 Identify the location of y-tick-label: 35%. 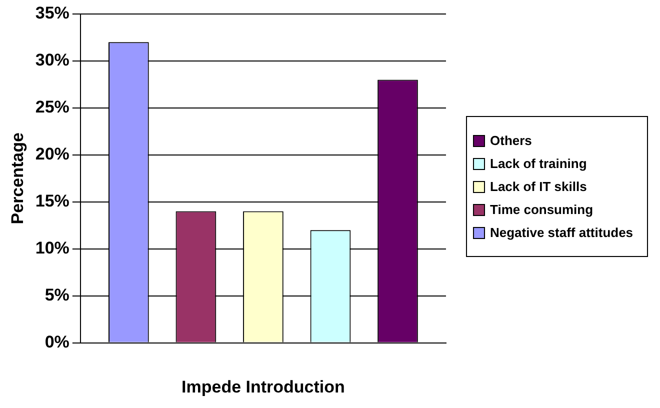
(52, 13).